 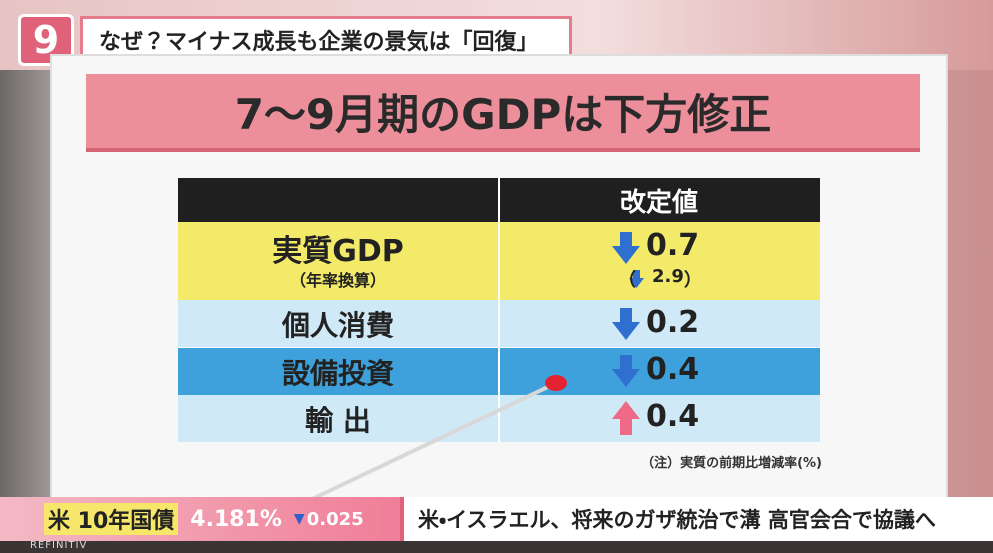 I want to click on source: REFINITIV, so click(x=59, y=545).